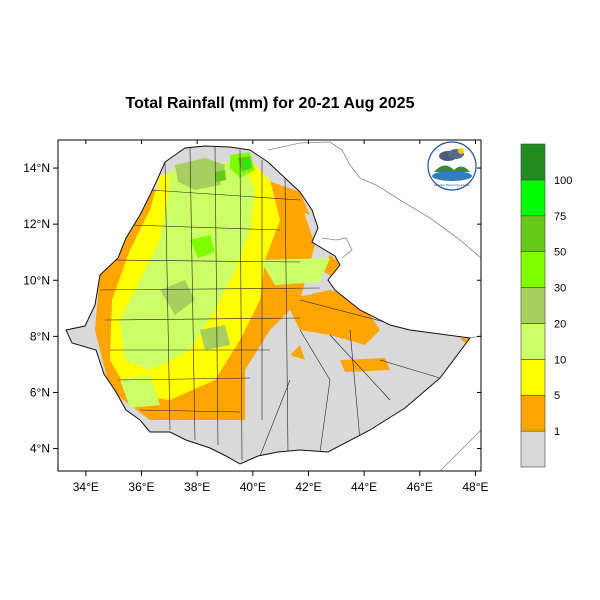 Image resolution: width=600 pixels, height=600 pixels. Describe the element at coordinates (36, 224) in the screenshot. I see `y-tick-label: 12°N` at that location.